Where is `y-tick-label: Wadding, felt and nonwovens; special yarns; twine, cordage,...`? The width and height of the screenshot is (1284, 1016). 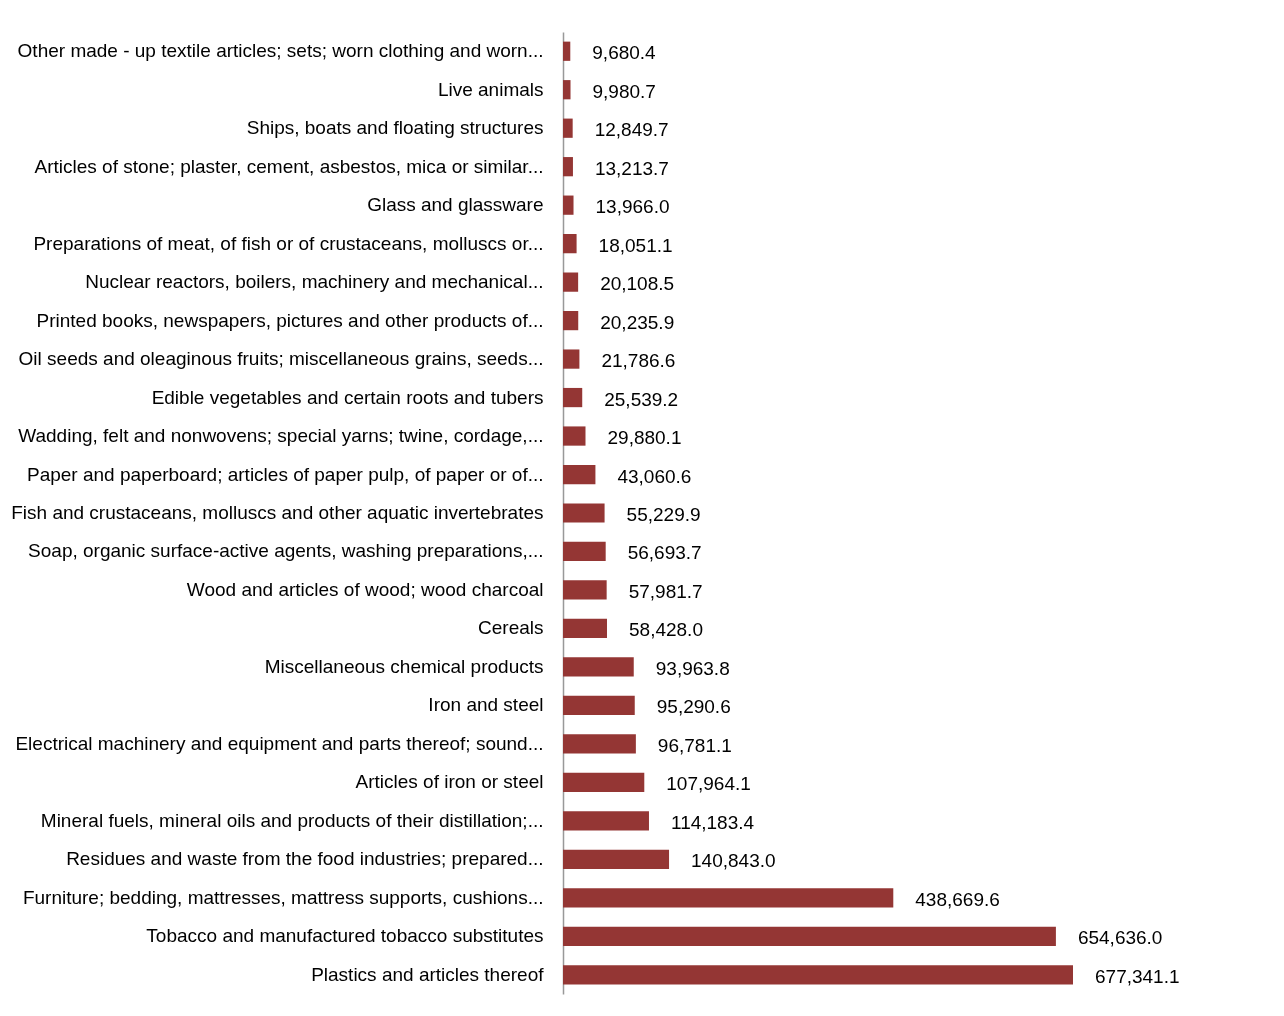 y-tick-label: Wadding, felt and nonwovens; special yarns; twine, cordage,... is located at coordinates (281, 436).